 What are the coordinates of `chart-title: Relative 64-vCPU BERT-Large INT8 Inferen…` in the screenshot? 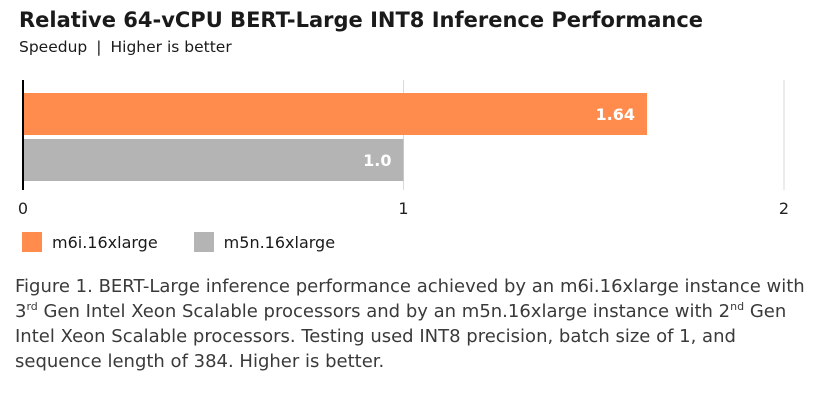 It's located at (361, 20).